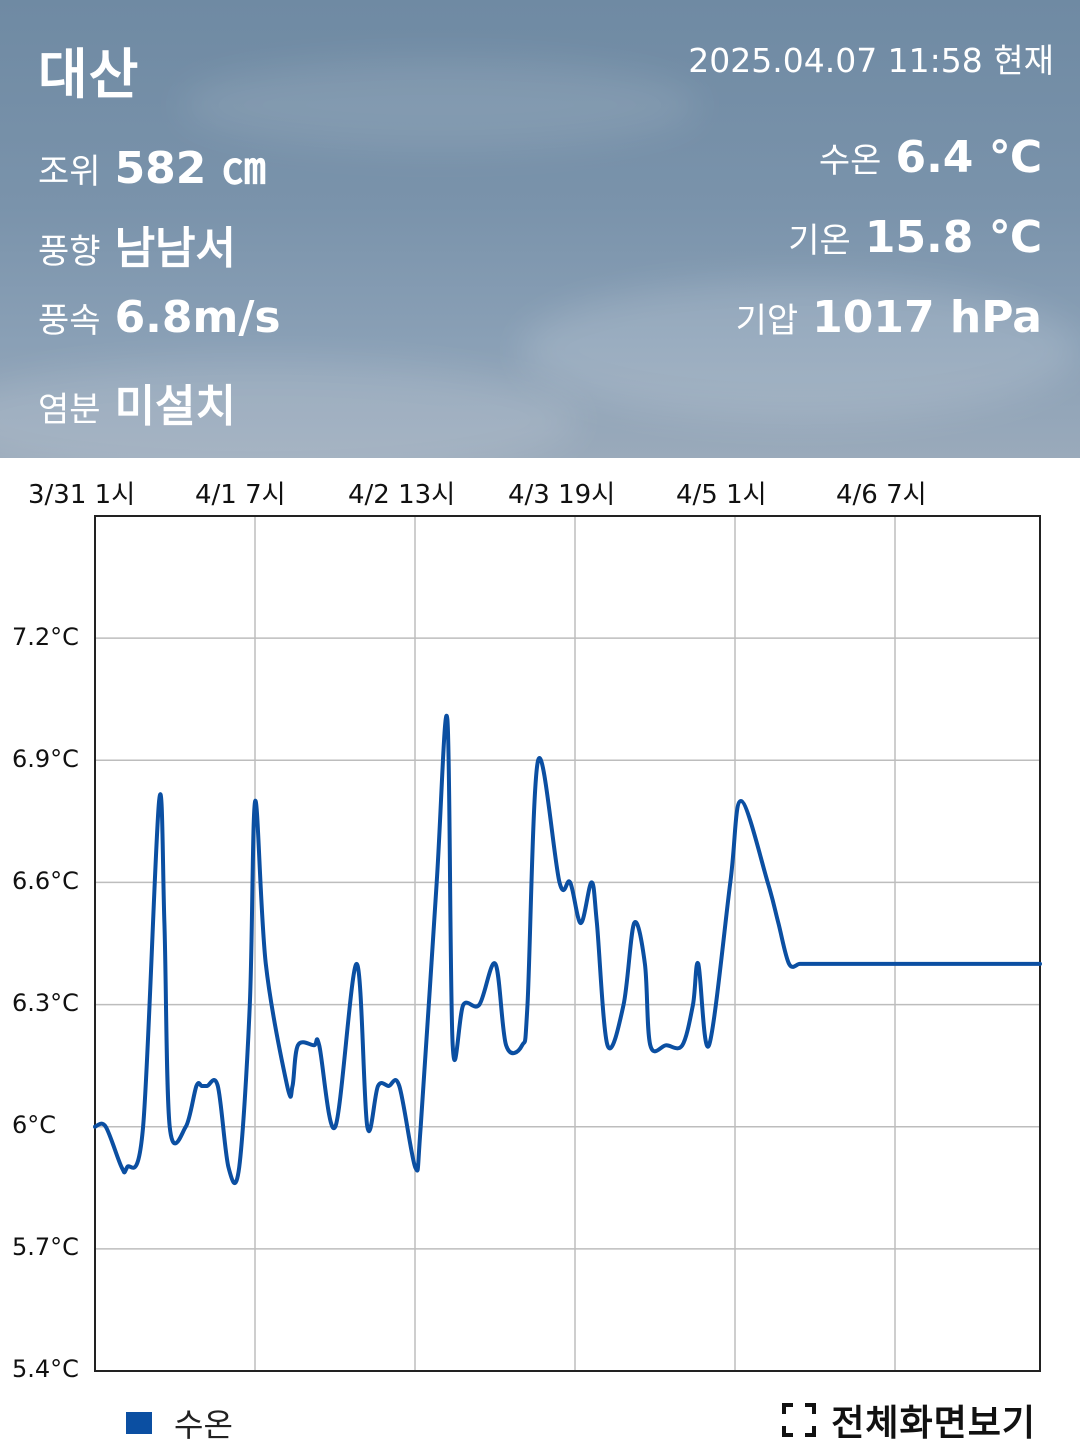  I want to click on wind-direction-row: 풍향 남남서, so click(137, 244).